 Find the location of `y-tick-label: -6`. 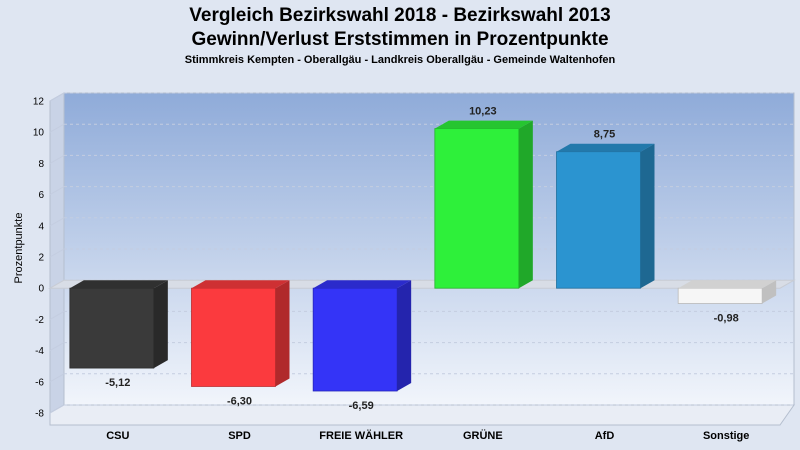

y-tick-label: -6 is located at coordinates (39, 382).